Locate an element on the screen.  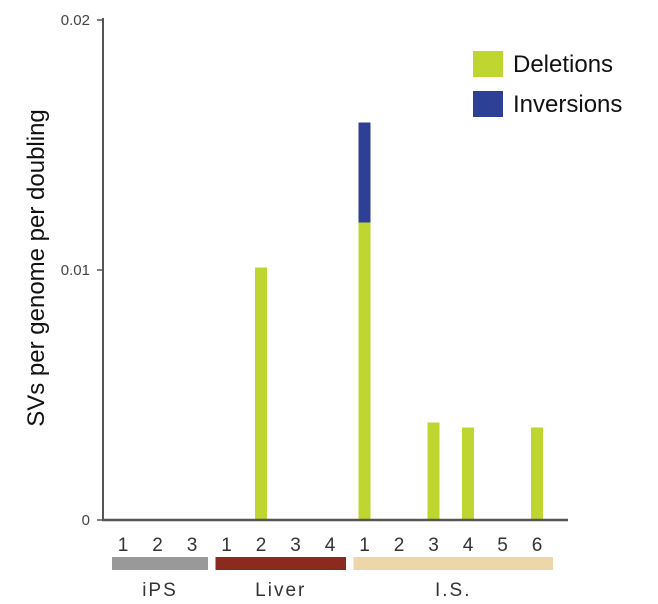
sample-groups: iPS Liver I.S. is located at coordinates (332, 579).